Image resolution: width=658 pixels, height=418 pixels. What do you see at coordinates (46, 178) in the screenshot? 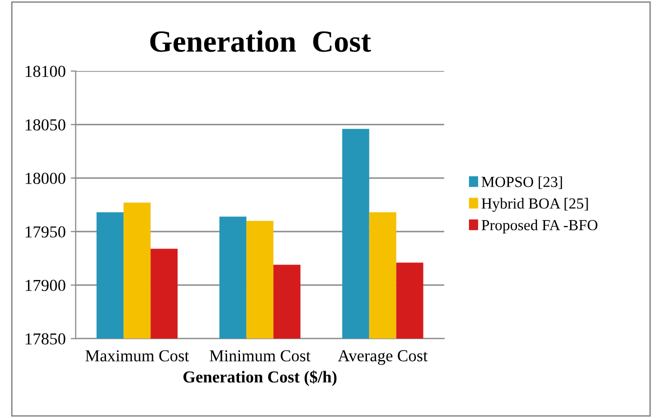
I see `y-tick-label: 18000` at bounding box center [46, 178].